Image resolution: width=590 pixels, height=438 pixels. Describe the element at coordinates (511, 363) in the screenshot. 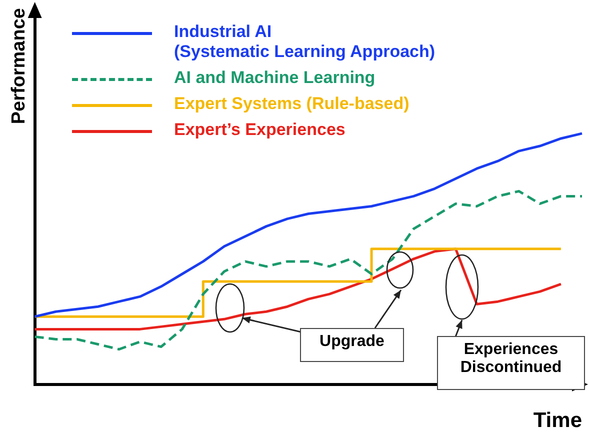

I see `annotation: Experiences Discontinued` at that location.